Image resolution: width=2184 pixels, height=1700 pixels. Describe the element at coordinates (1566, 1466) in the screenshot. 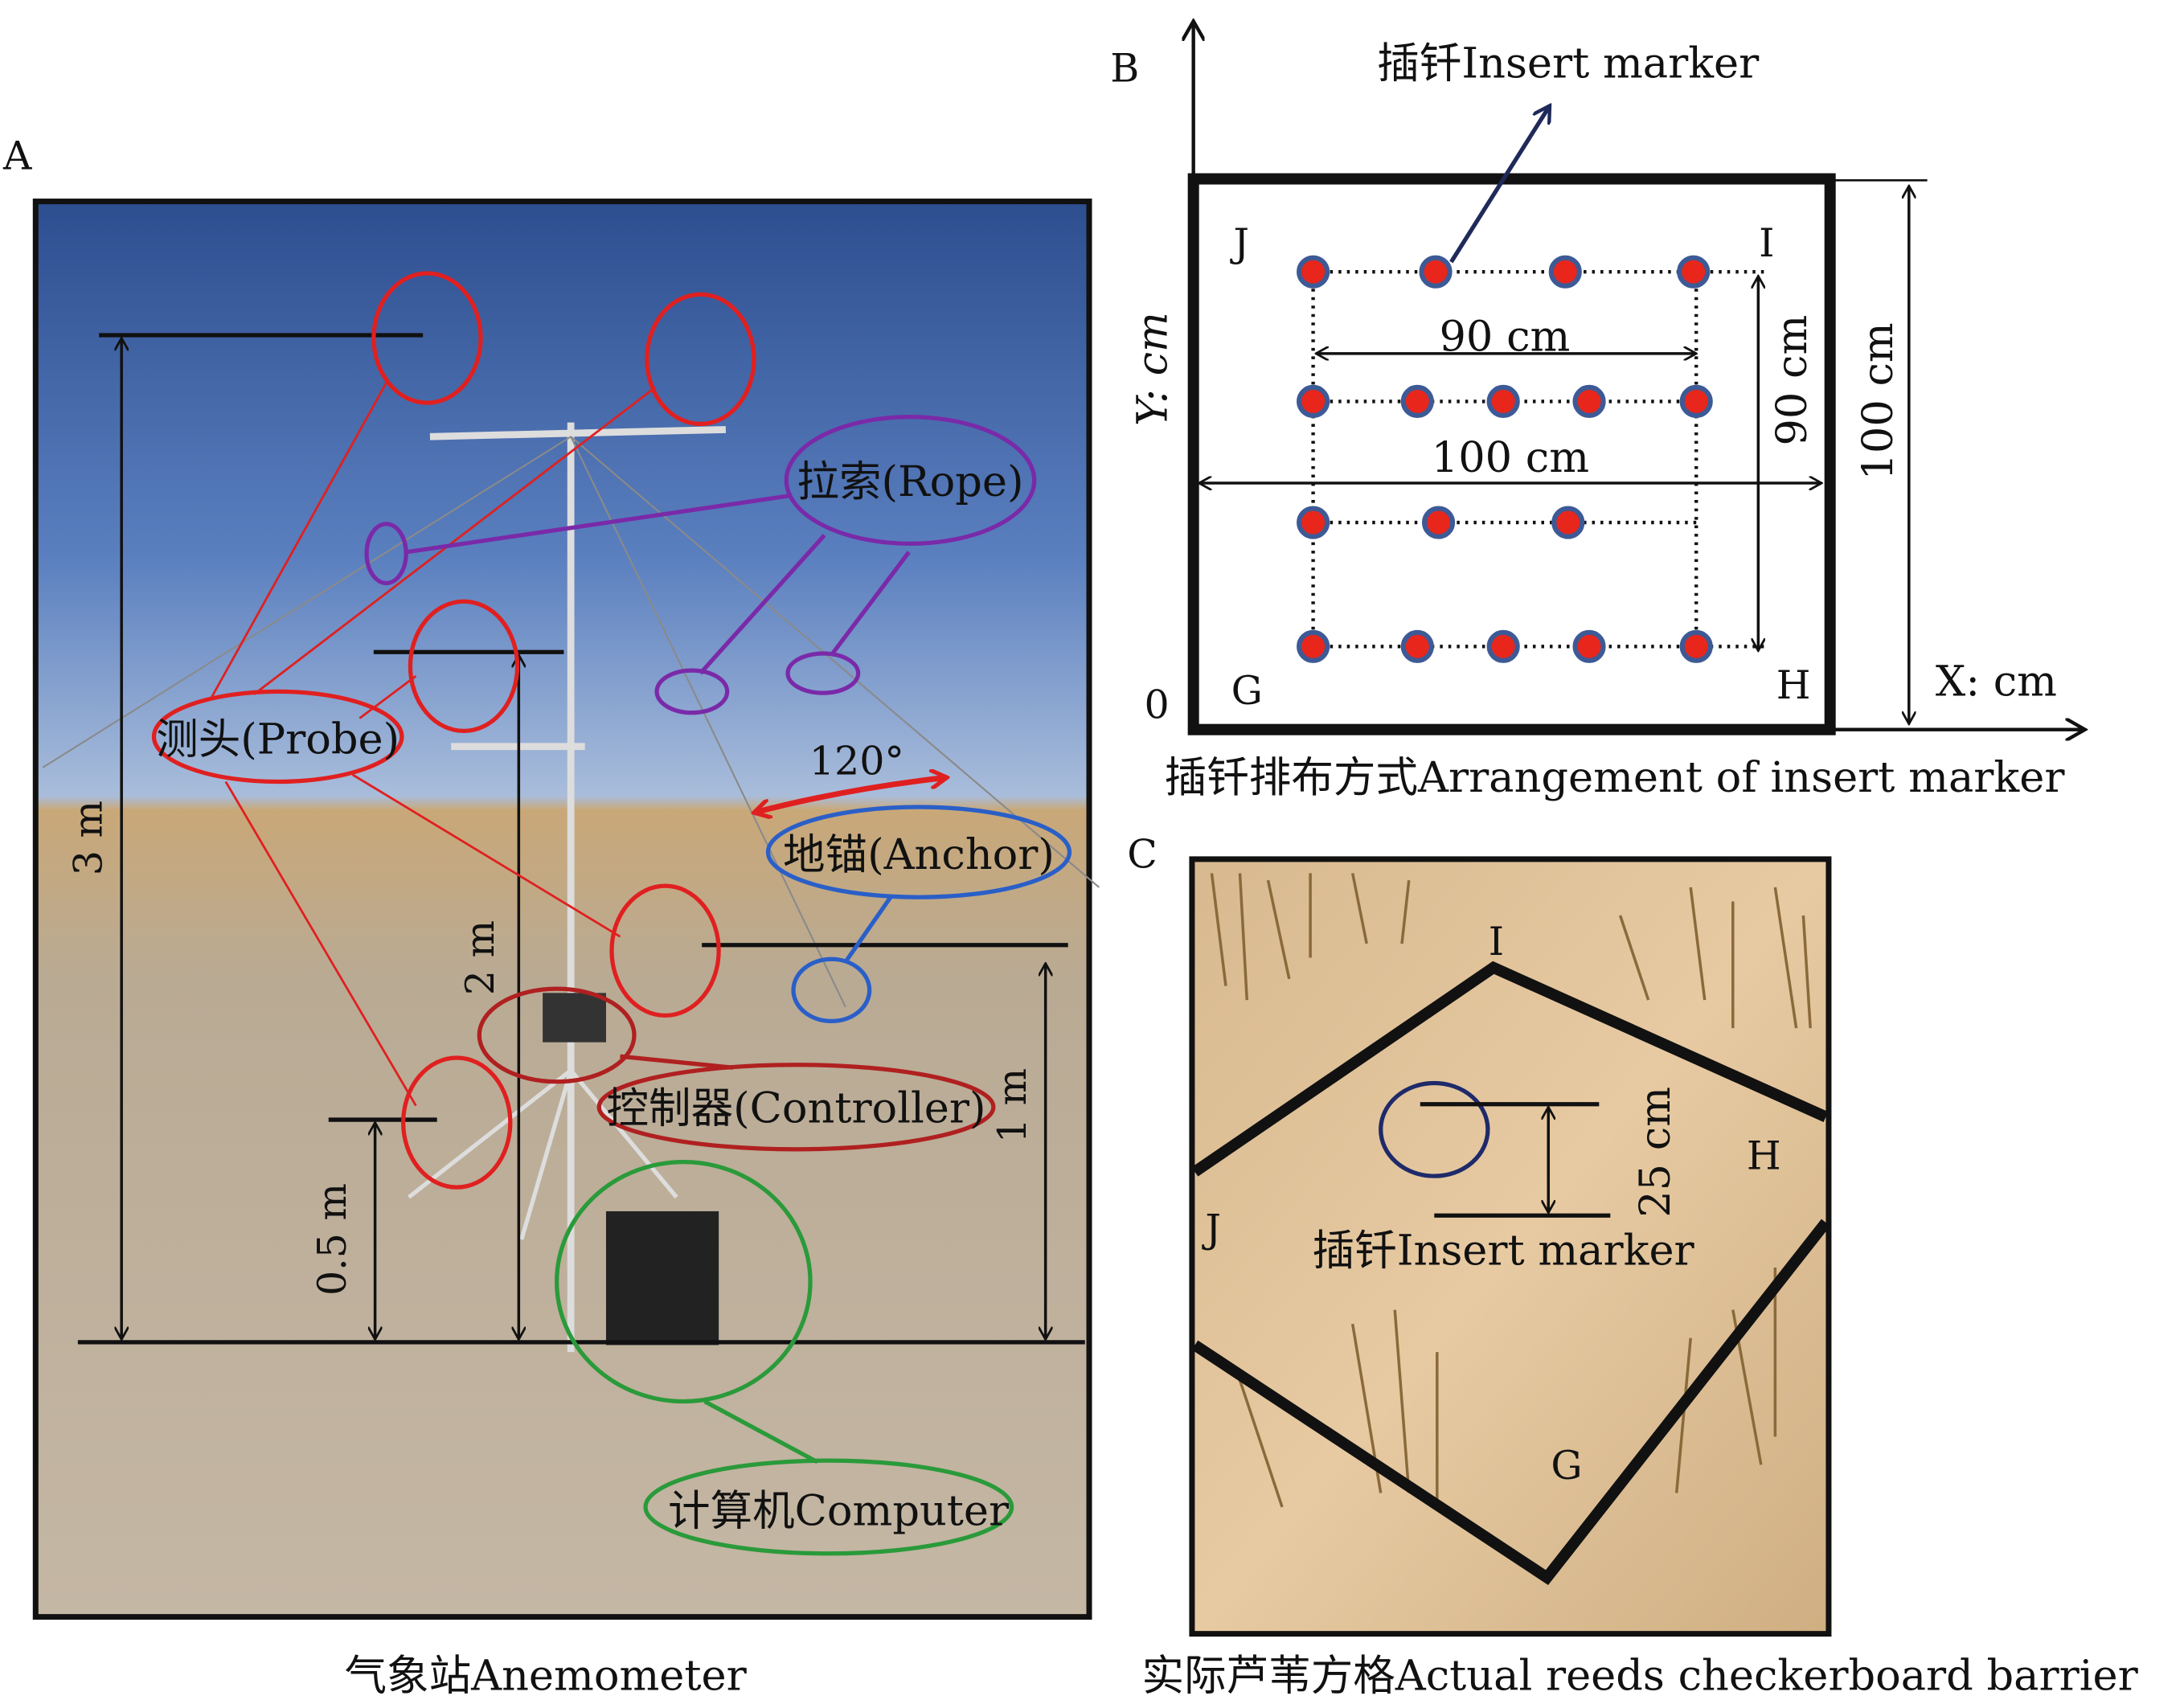

I see `c-corner-g: G` at that location.